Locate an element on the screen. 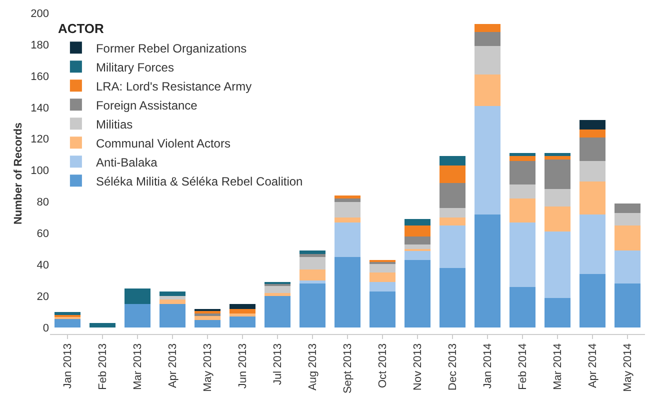 The image size is (653, 402). y-tick-label: 40 is located at coordinates (42, 266).